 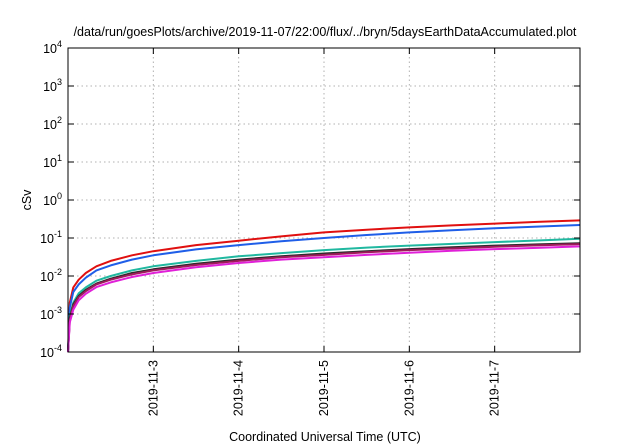 What do you see at coordinates (409, 388) in the screenshot?
I see `x-tick-label: 2019-11-6` at bounding box center [409, 388].